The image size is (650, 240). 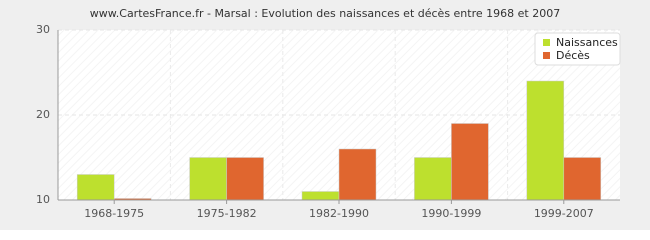 I want to click on x-tick-label: 1968-1975, so click(x=114, y=213).